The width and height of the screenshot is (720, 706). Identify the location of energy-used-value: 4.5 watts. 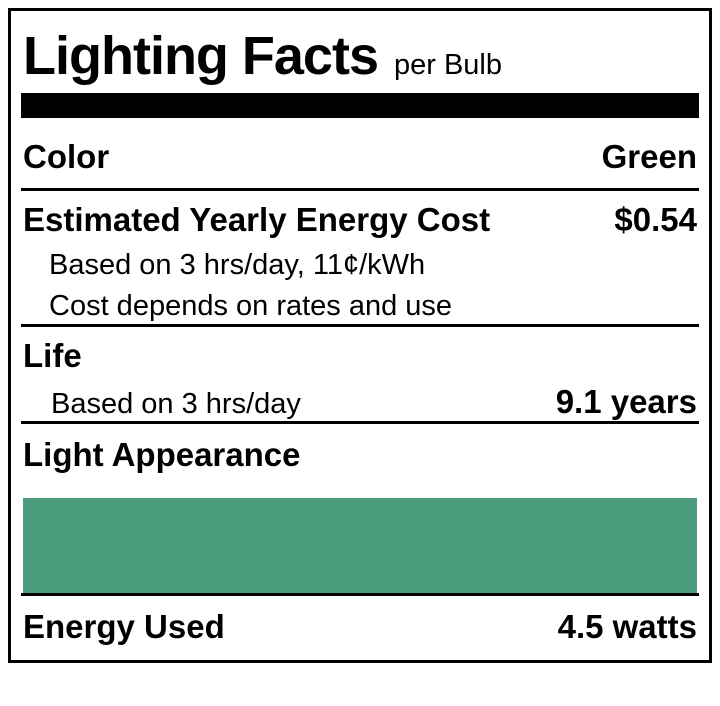
(627, 626).